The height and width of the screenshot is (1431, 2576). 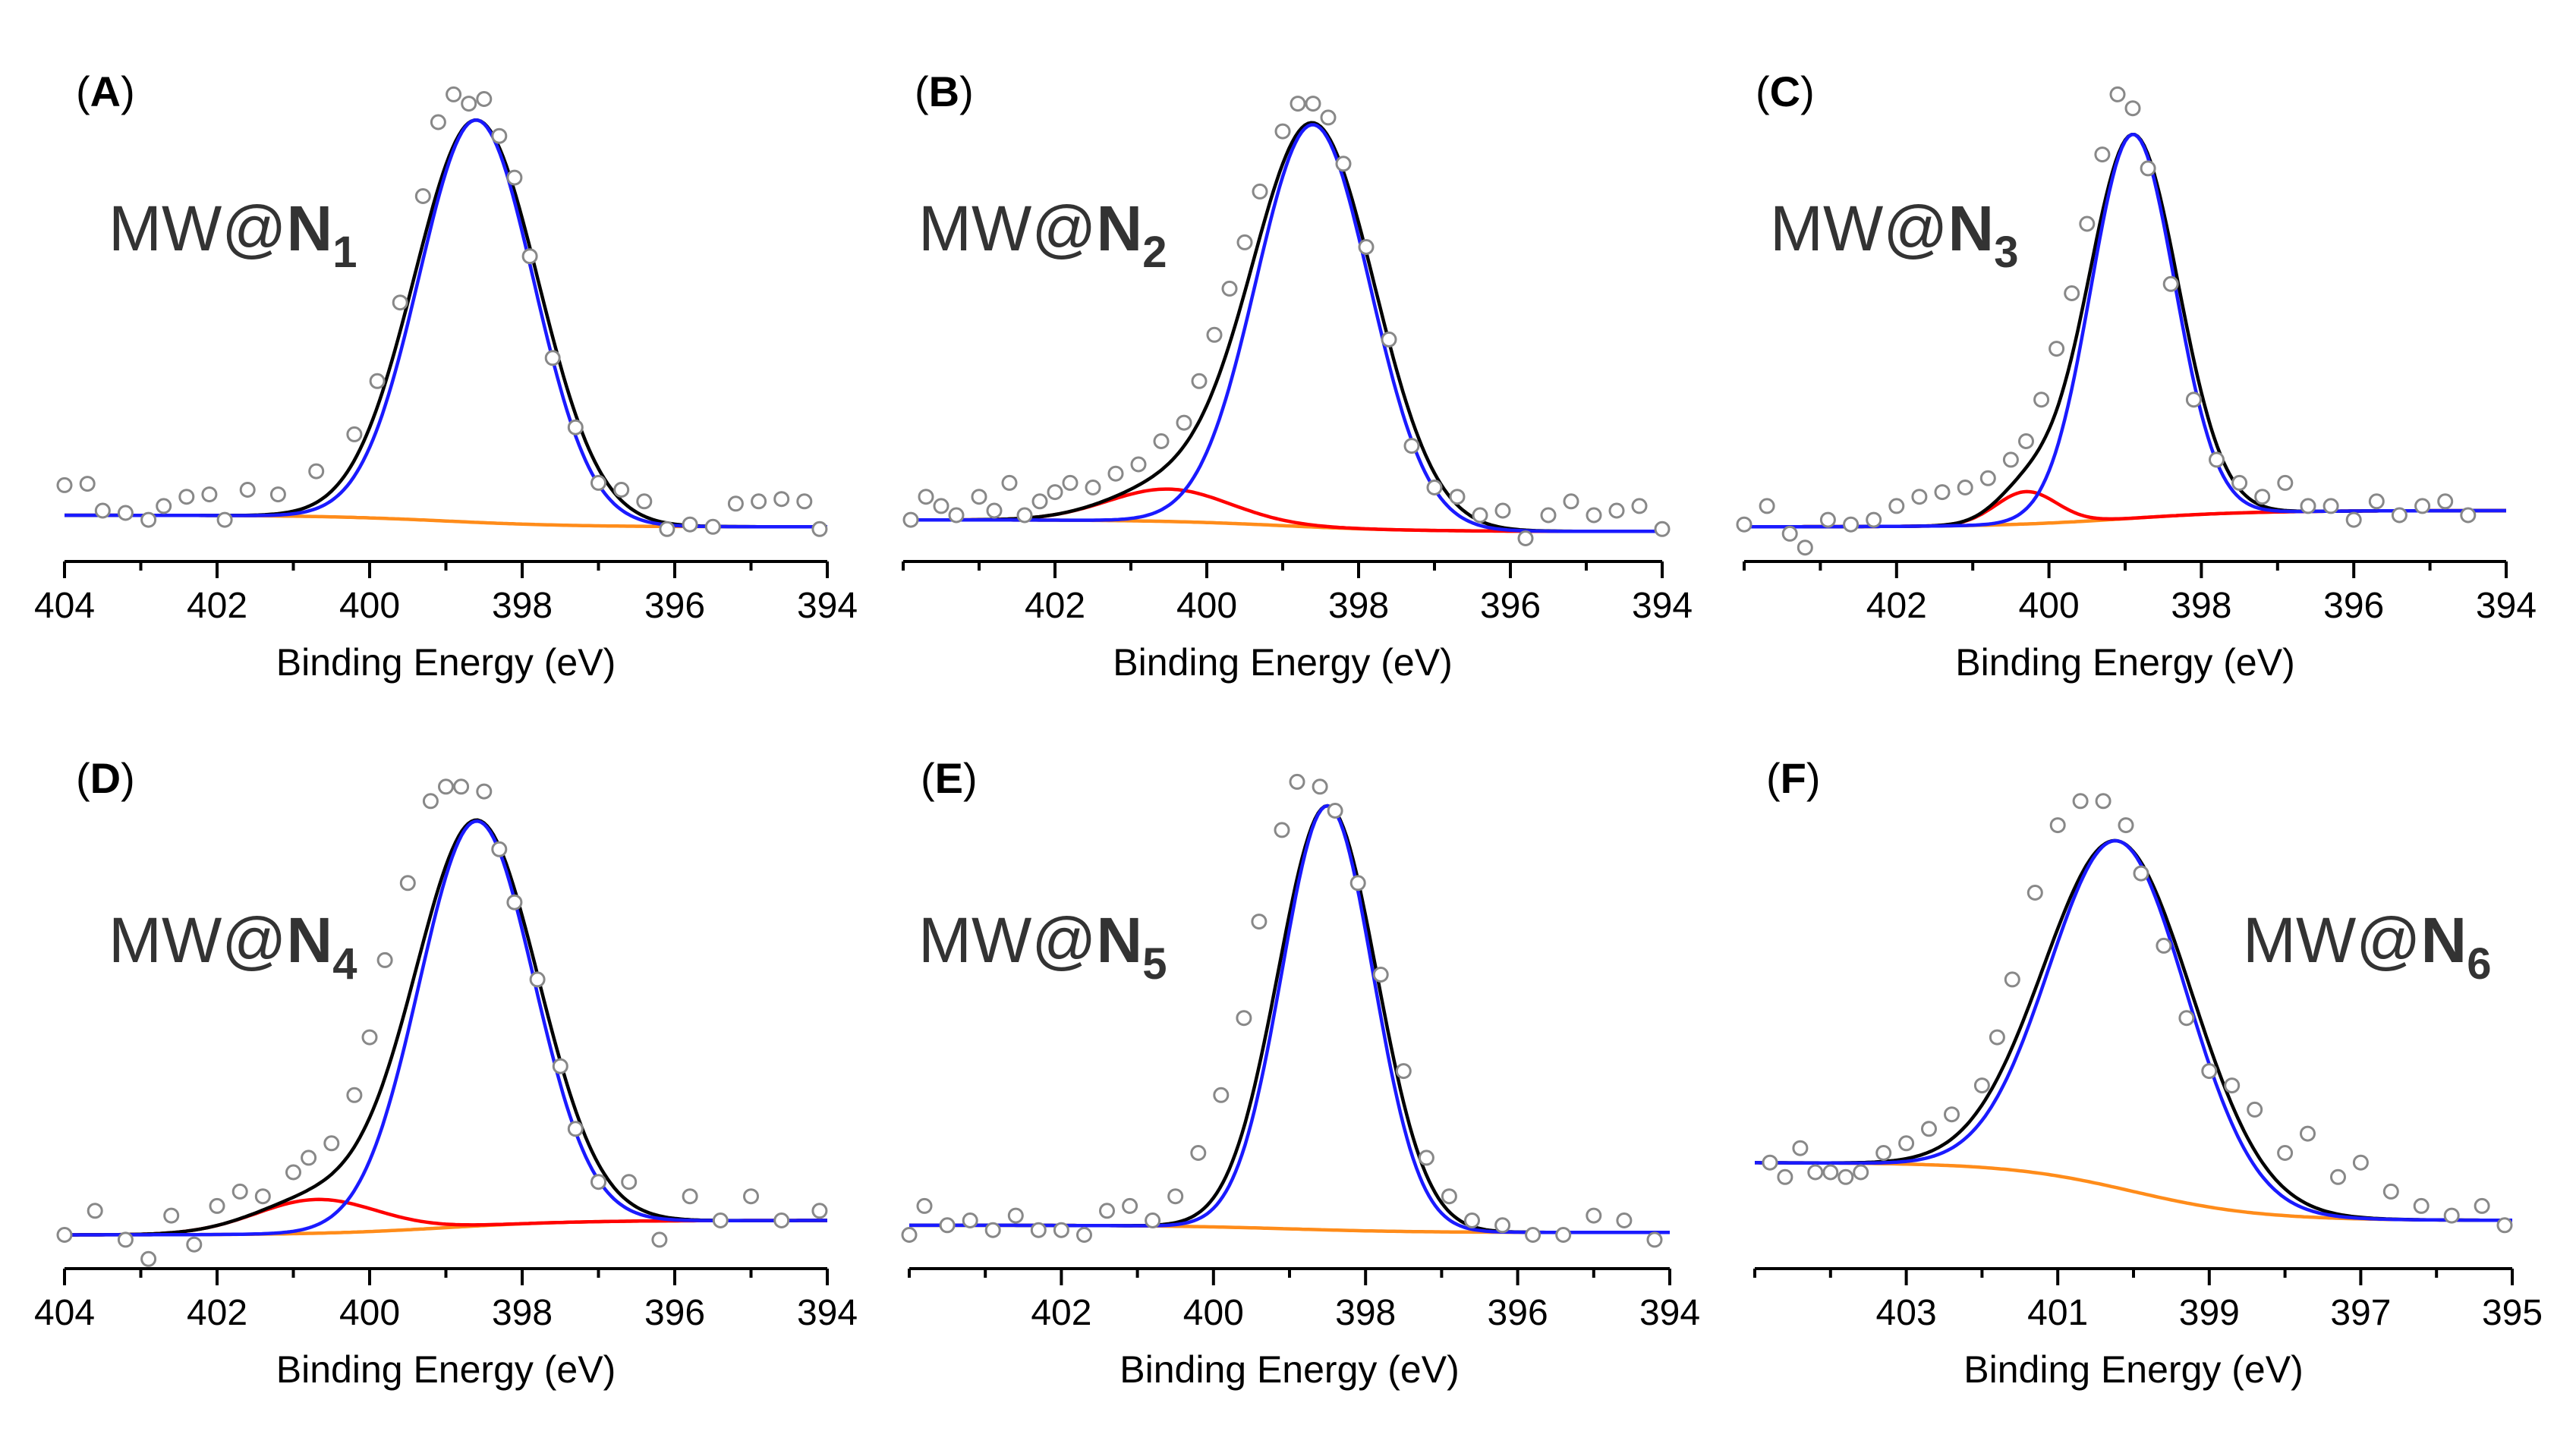 What do you see at coordinates (2367, 947) in the screenshot?
I see `sample-label: MW@N6` at bounding box center [2367, 947].